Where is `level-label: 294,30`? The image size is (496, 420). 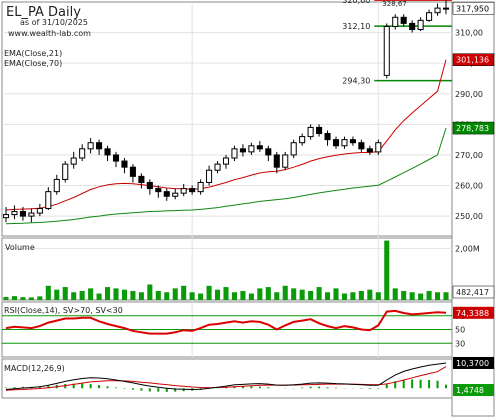
level-label: 294,30 is located at coordinates (356, 81).